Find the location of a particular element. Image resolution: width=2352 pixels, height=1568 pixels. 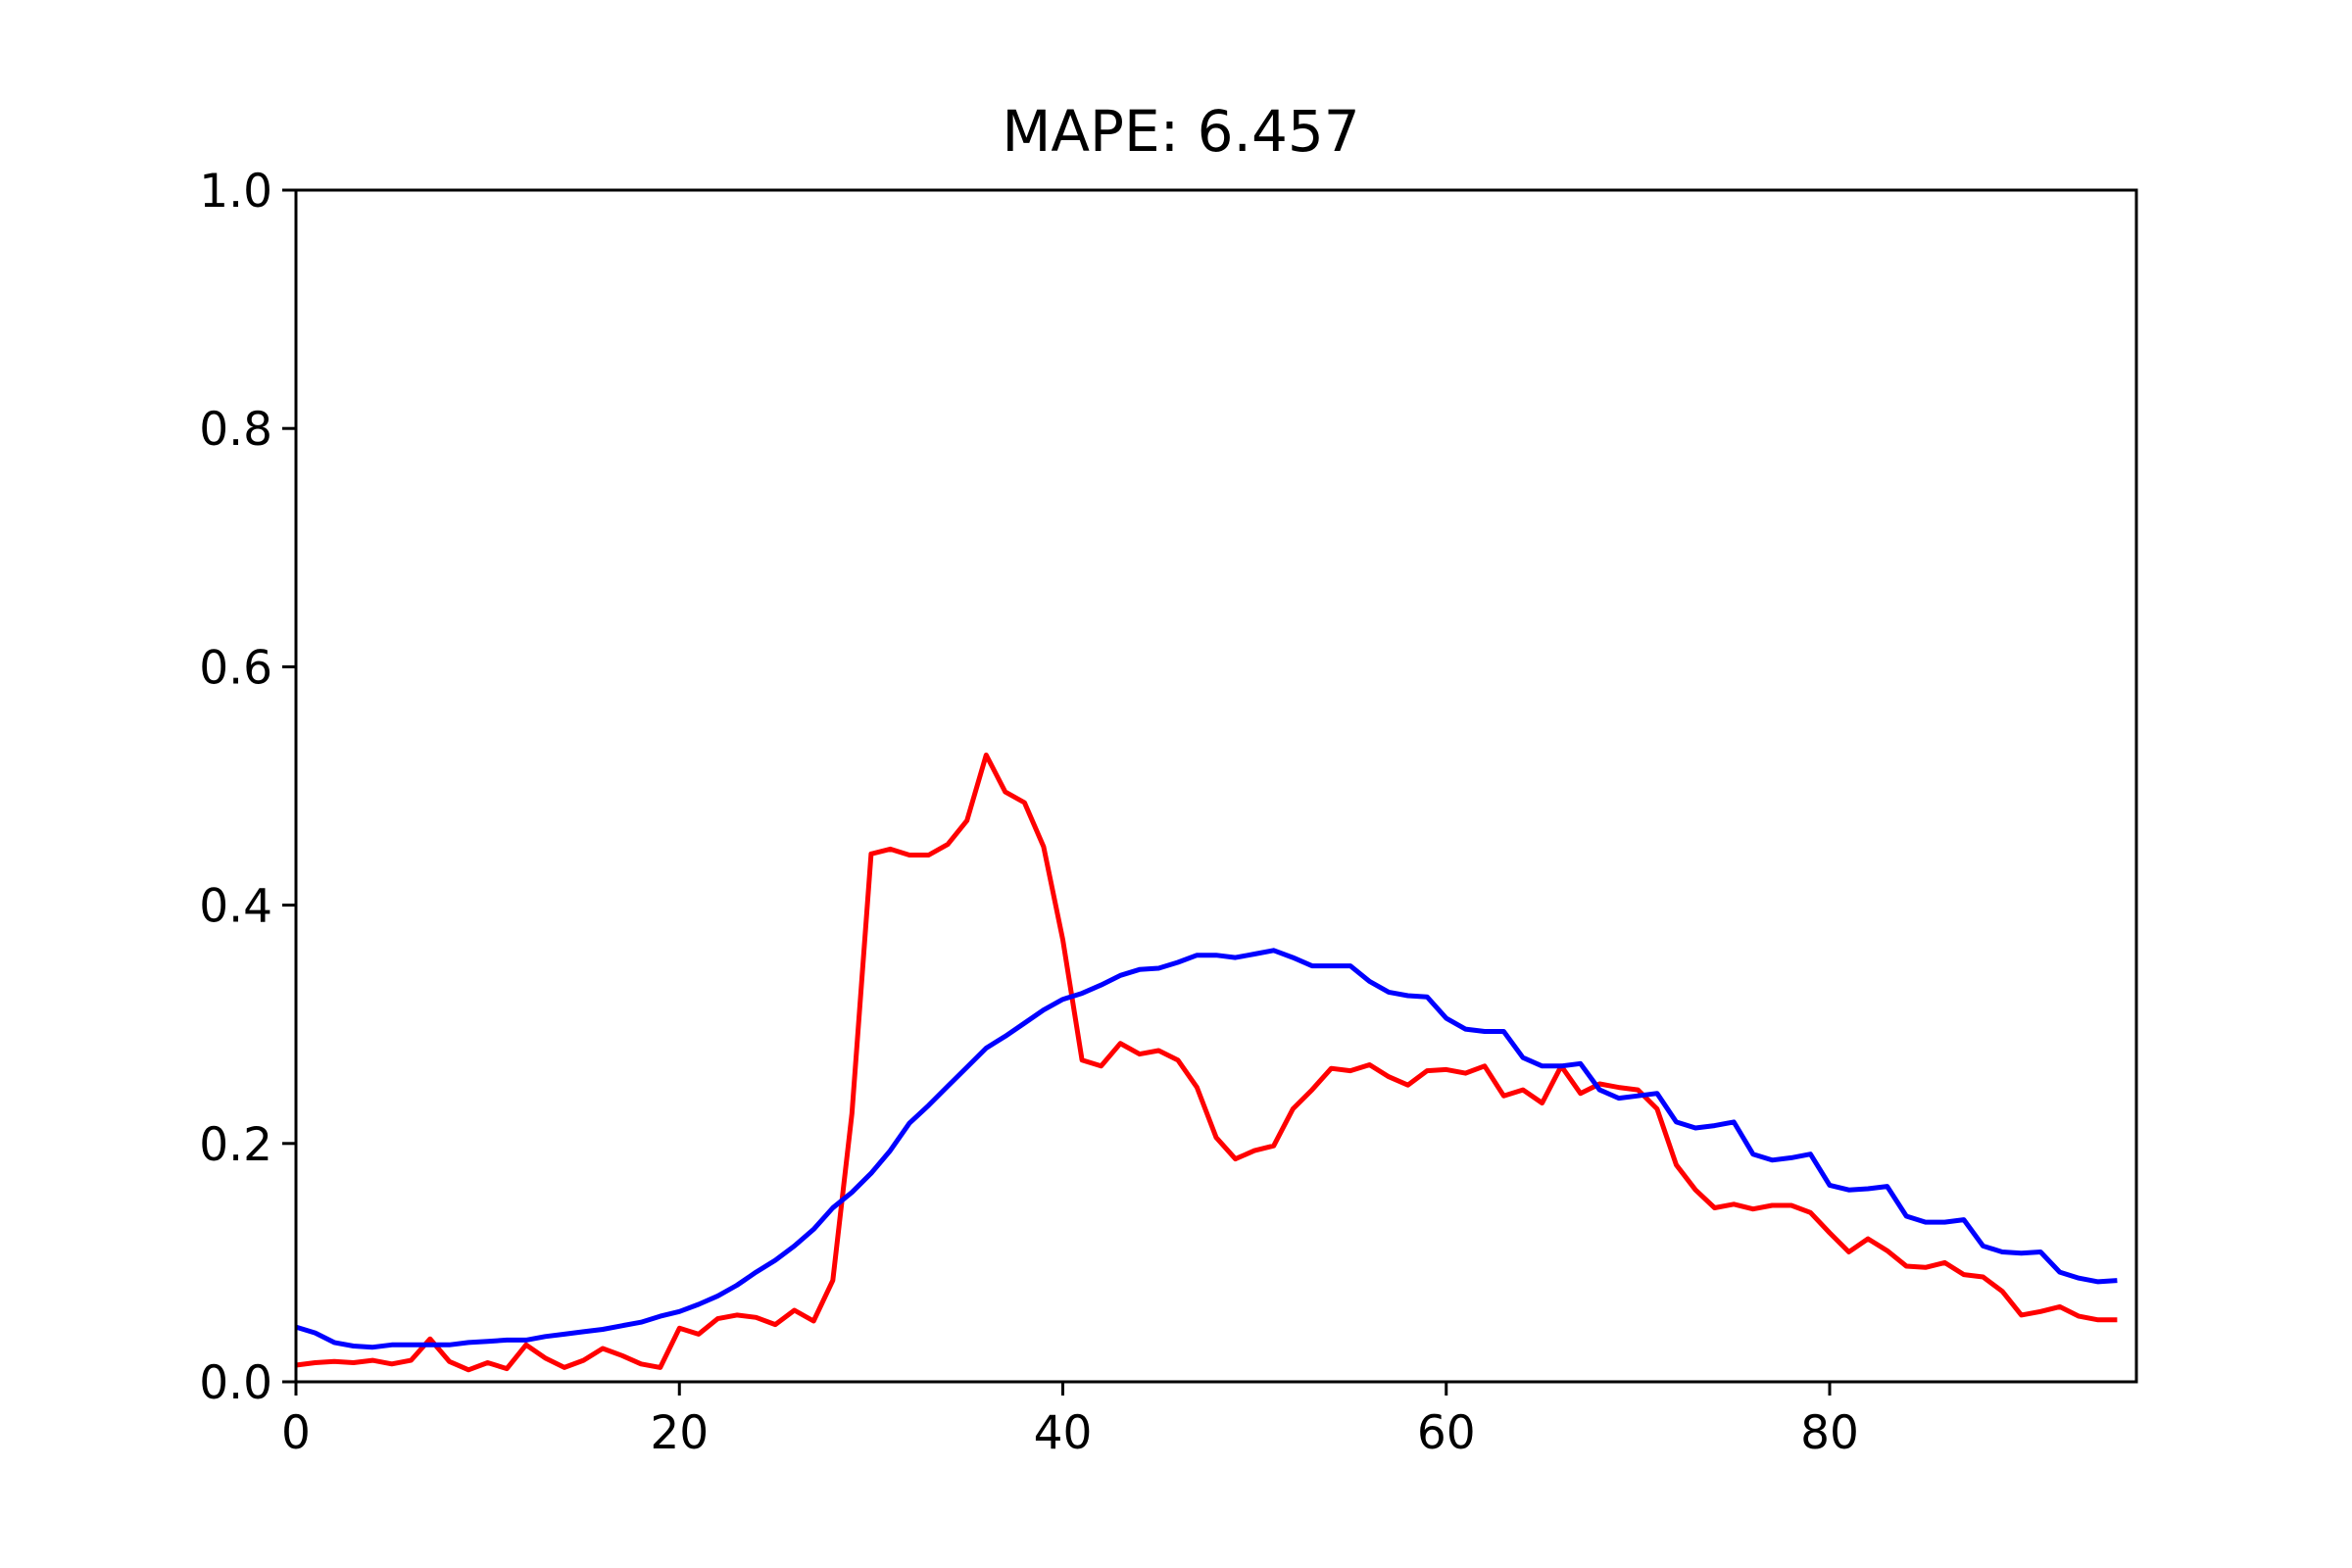

chart-title: MAPE: 6.457 is located at coordinates (1180, 131).